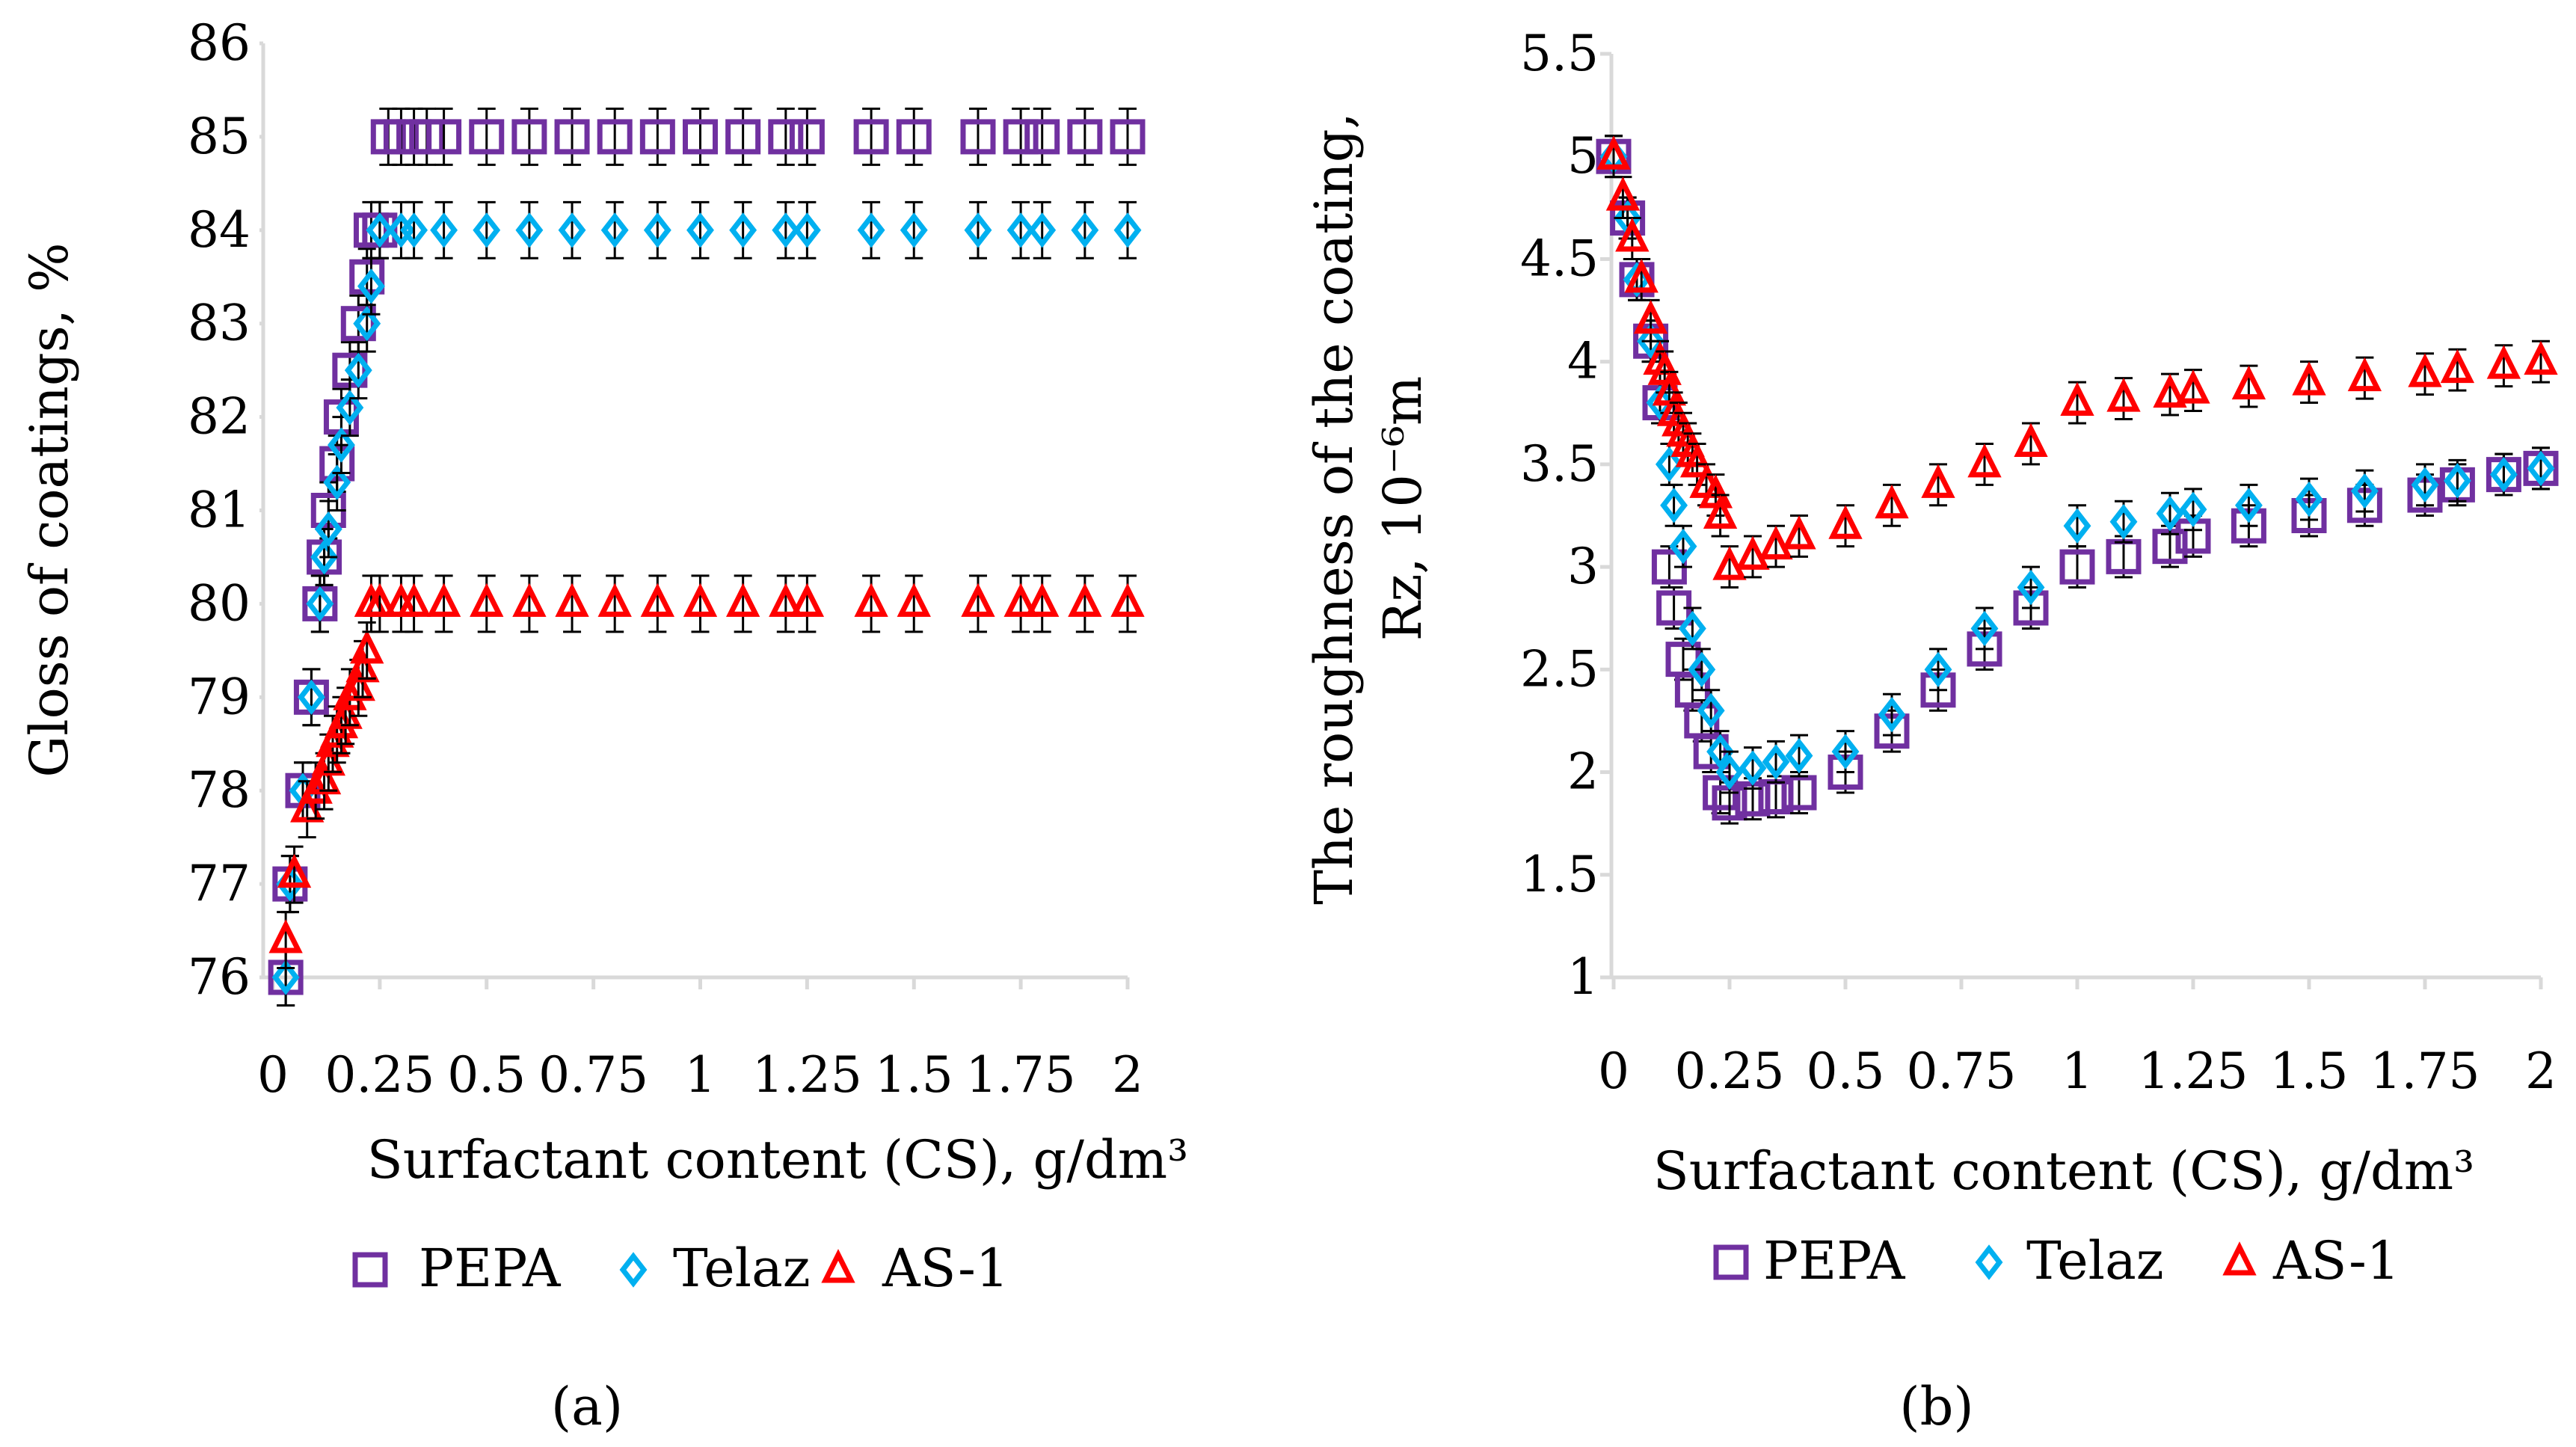 The width and height of the screenshot is (2576, 1447). I want to click on y-tick-label: 1.5, so click(1559, 874).